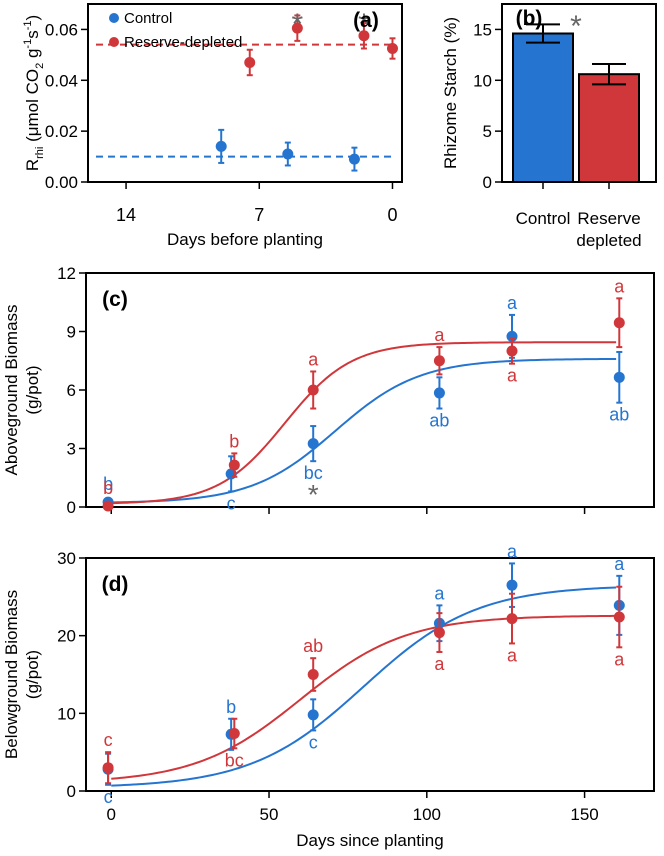  Describe the element at coordinates (245, 239) in the screenshot. I see `x-axis-label: Days before planting` at that location.